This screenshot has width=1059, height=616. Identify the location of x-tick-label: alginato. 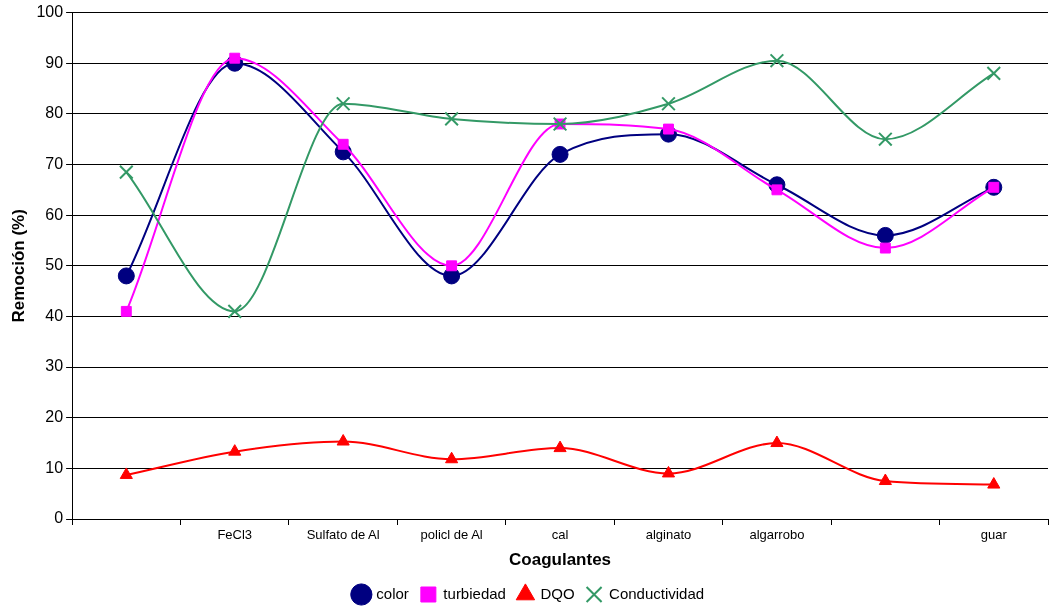
(668, 535).